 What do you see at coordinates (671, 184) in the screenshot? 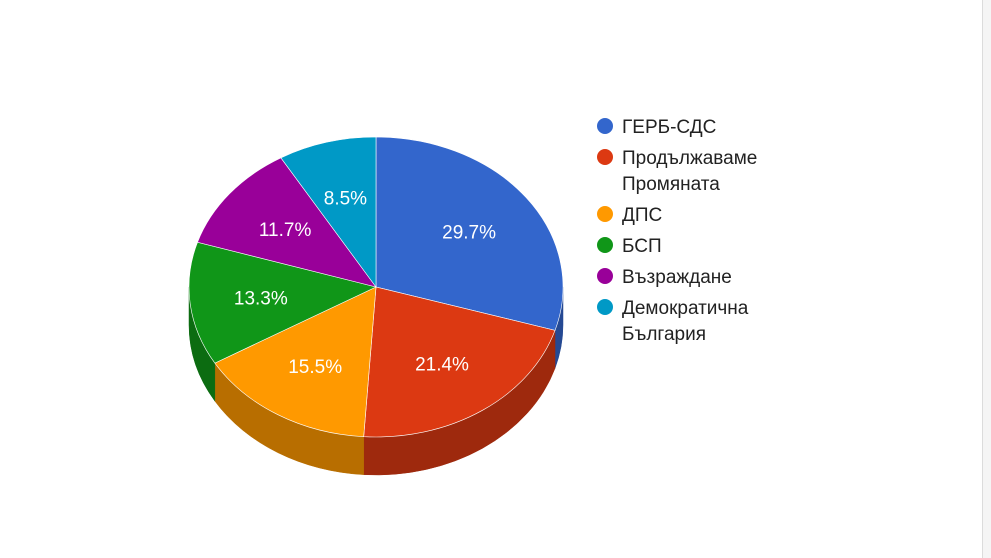
I see `legend-label: Промяната` at bounding box center [671, 184].